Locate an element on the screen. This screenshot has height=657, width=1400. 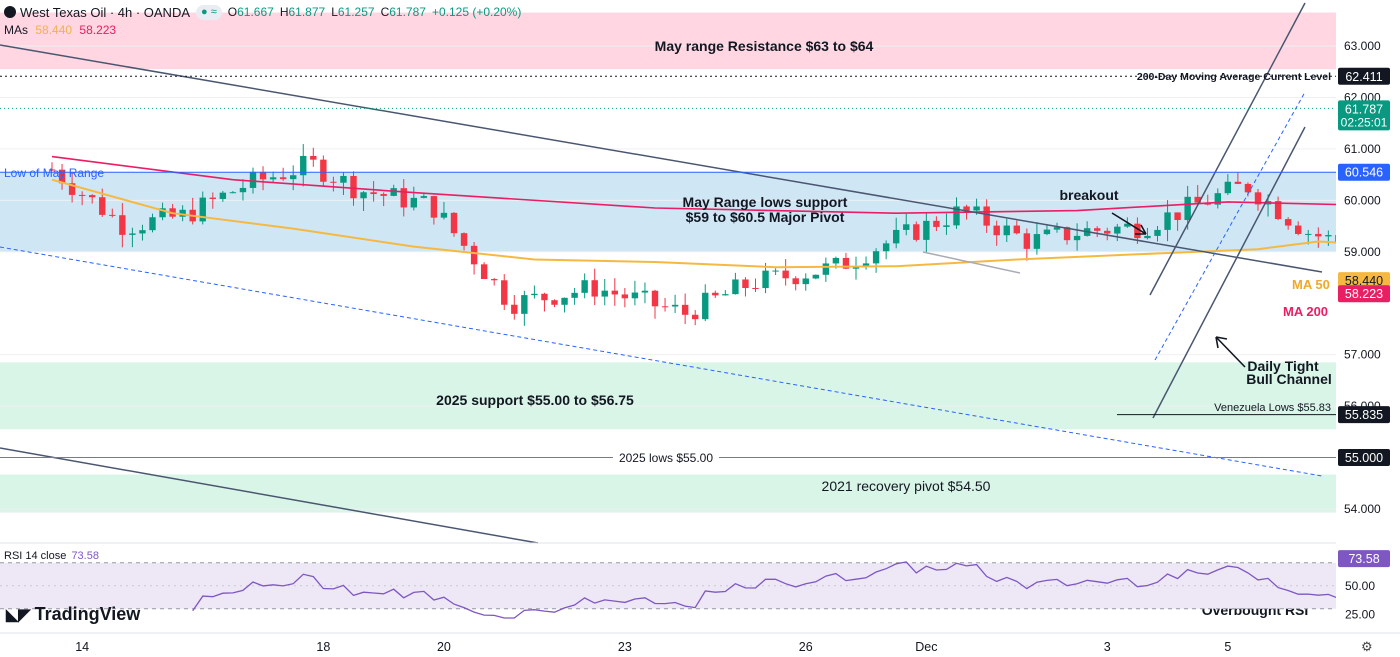
breakout-arrow is located at coordinates (1129, 223).